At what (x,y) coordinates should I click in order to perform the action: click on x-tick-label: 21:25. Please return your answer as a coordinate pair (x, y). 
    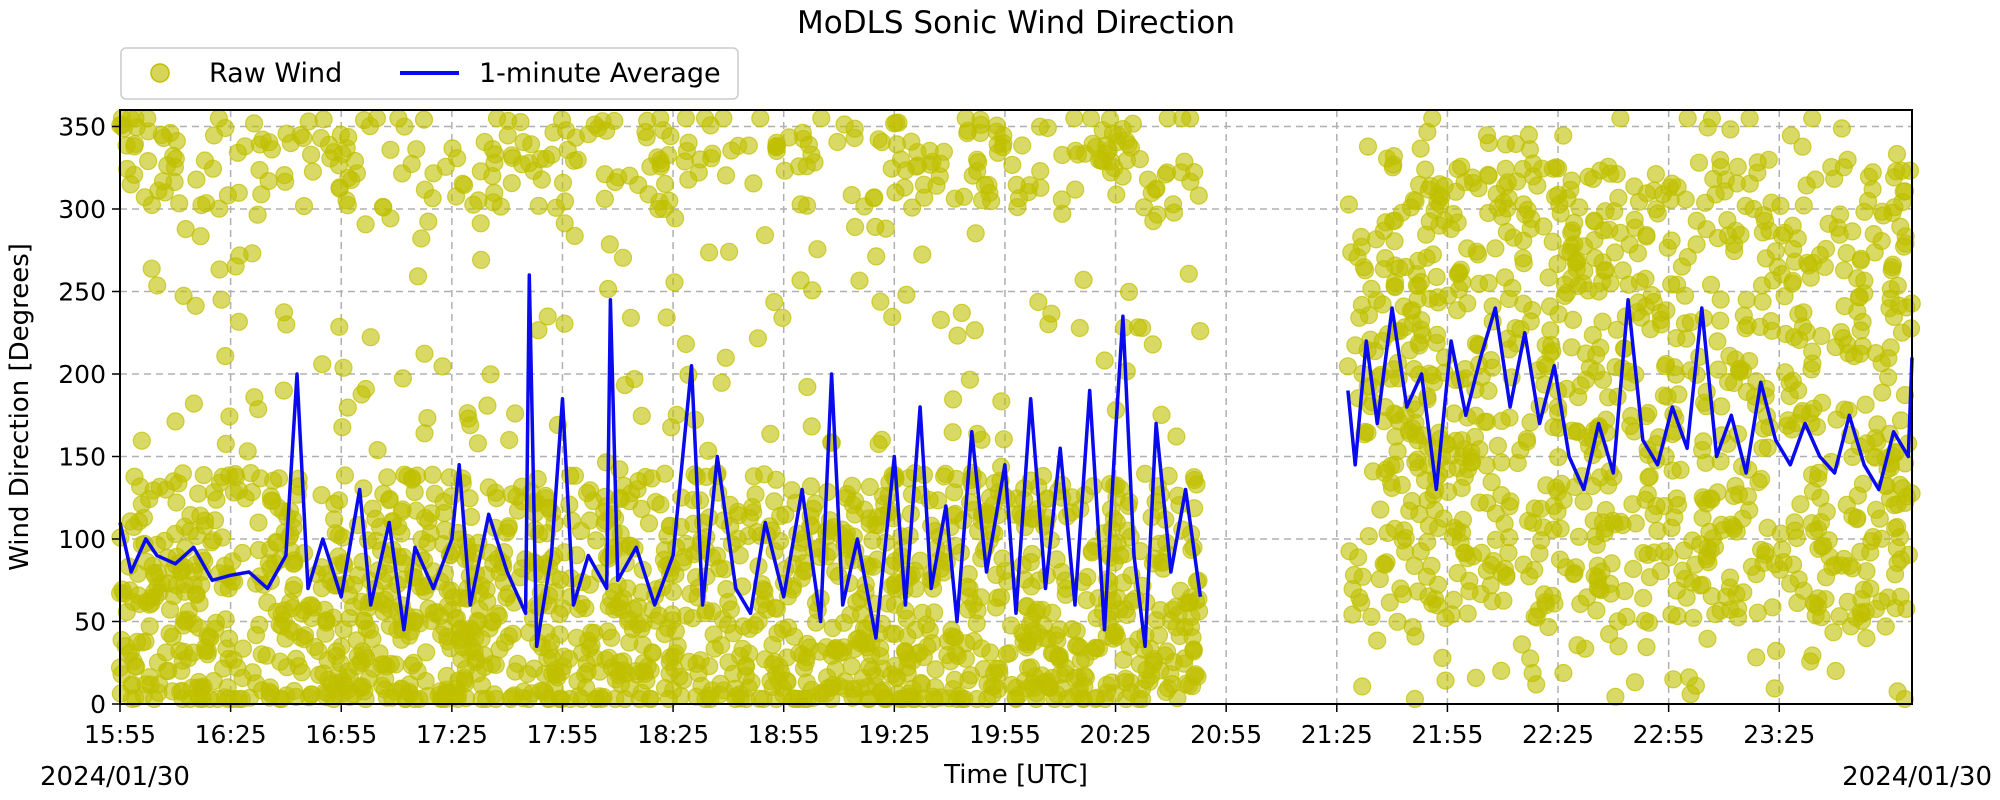
    Looking at the image, I should click on (1337, 734).